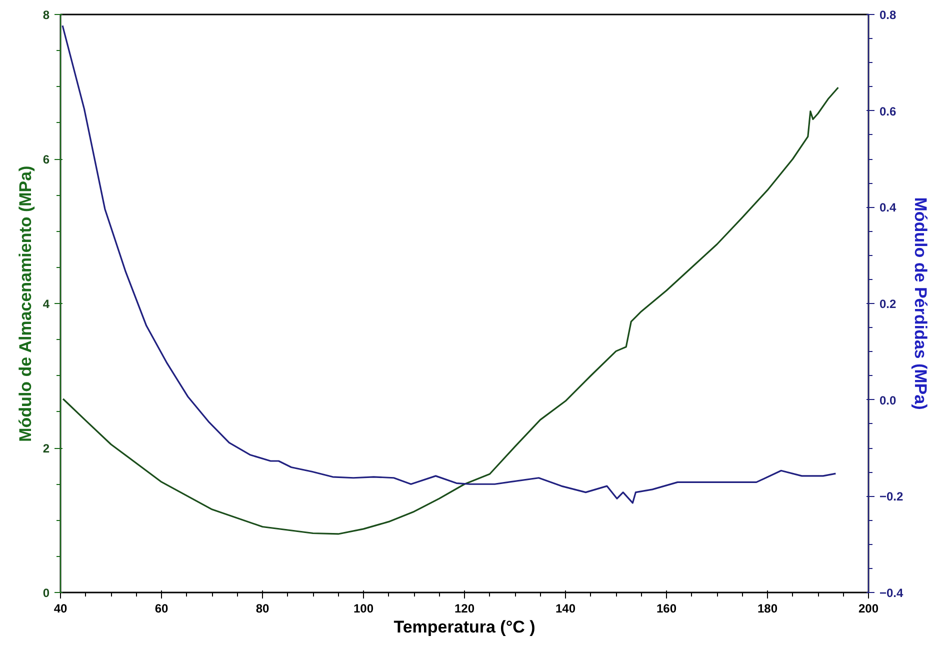  What do you see at coordinates (46, 449) in the screenshot?
I see `y-tick-label: 2` at bounding box center [46, 449].